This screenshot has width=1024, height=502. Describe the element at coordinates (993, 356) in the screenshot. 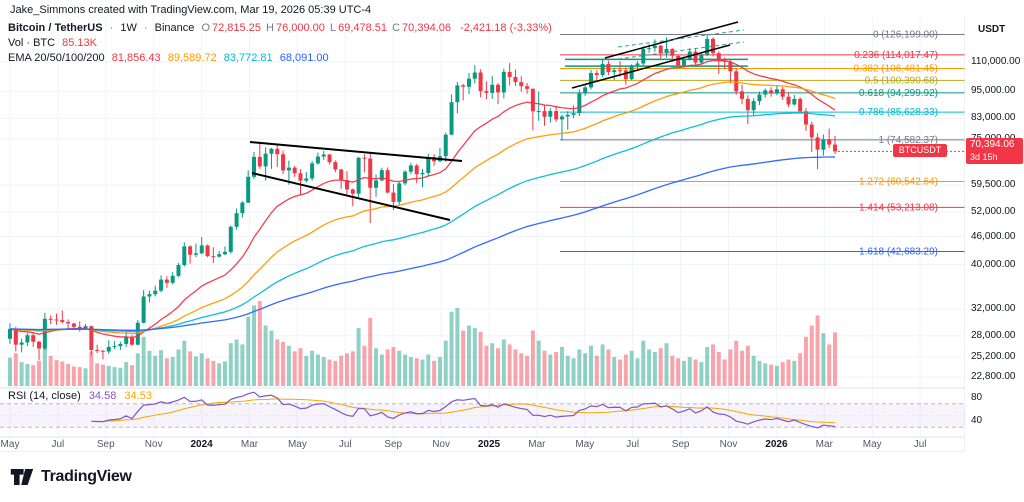

I see `price-tick-label: 25,200.00` at that location.